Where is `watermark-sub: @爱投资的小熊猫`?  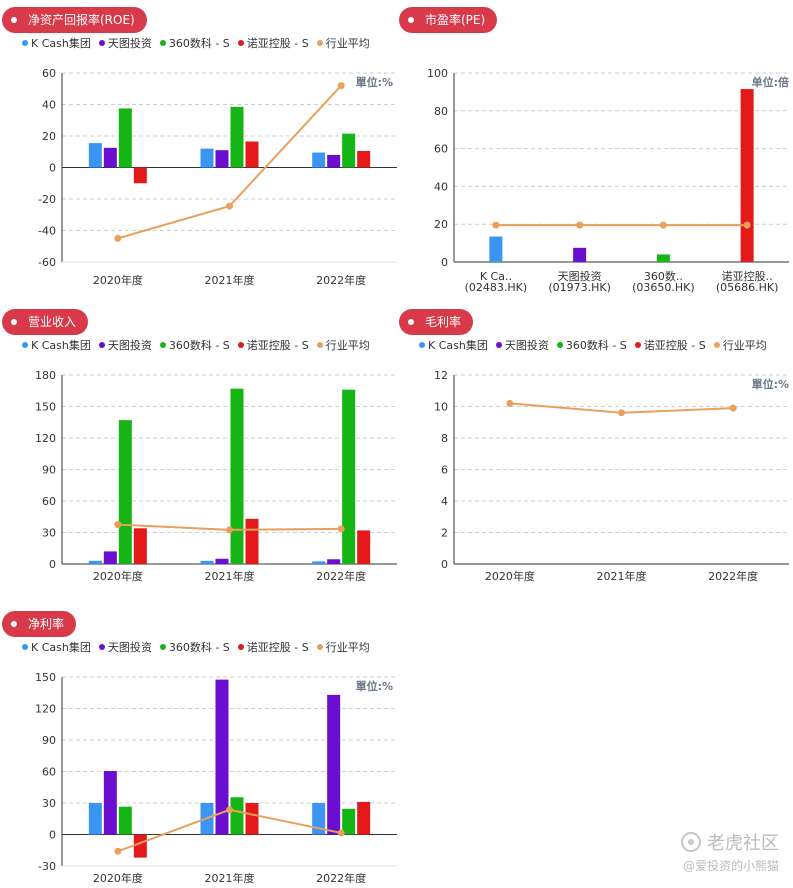
watermark-sub: @爱投资的小熊猫 is located at coordinates (730, 866).